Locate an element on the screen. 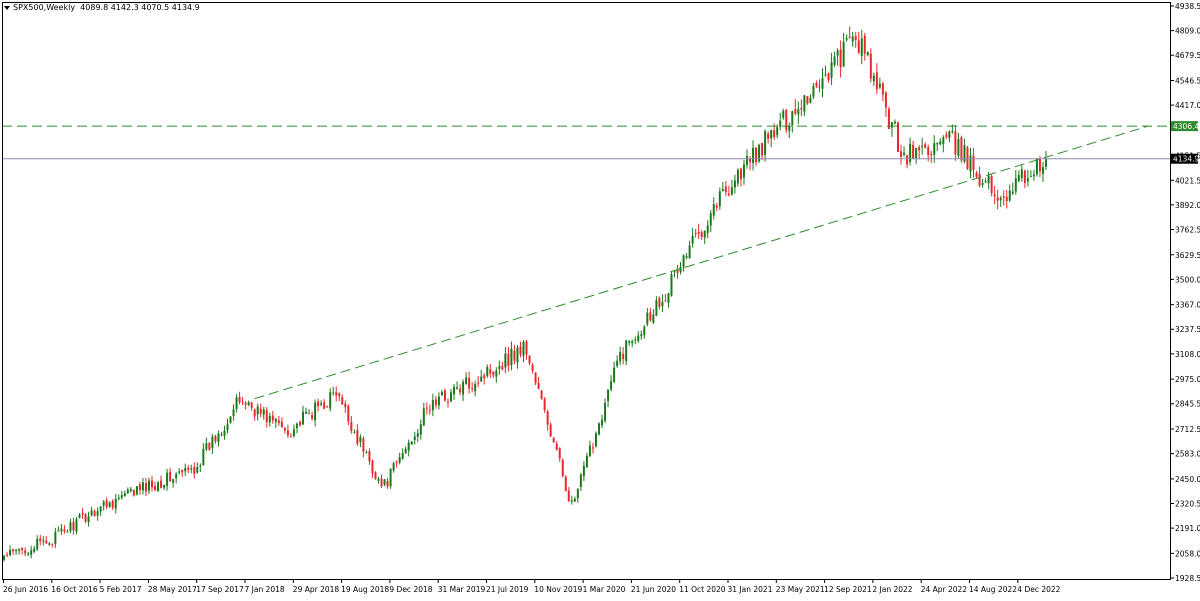  x-tick-label: 17 Sep 2017 is located at coordinates (220, 589).